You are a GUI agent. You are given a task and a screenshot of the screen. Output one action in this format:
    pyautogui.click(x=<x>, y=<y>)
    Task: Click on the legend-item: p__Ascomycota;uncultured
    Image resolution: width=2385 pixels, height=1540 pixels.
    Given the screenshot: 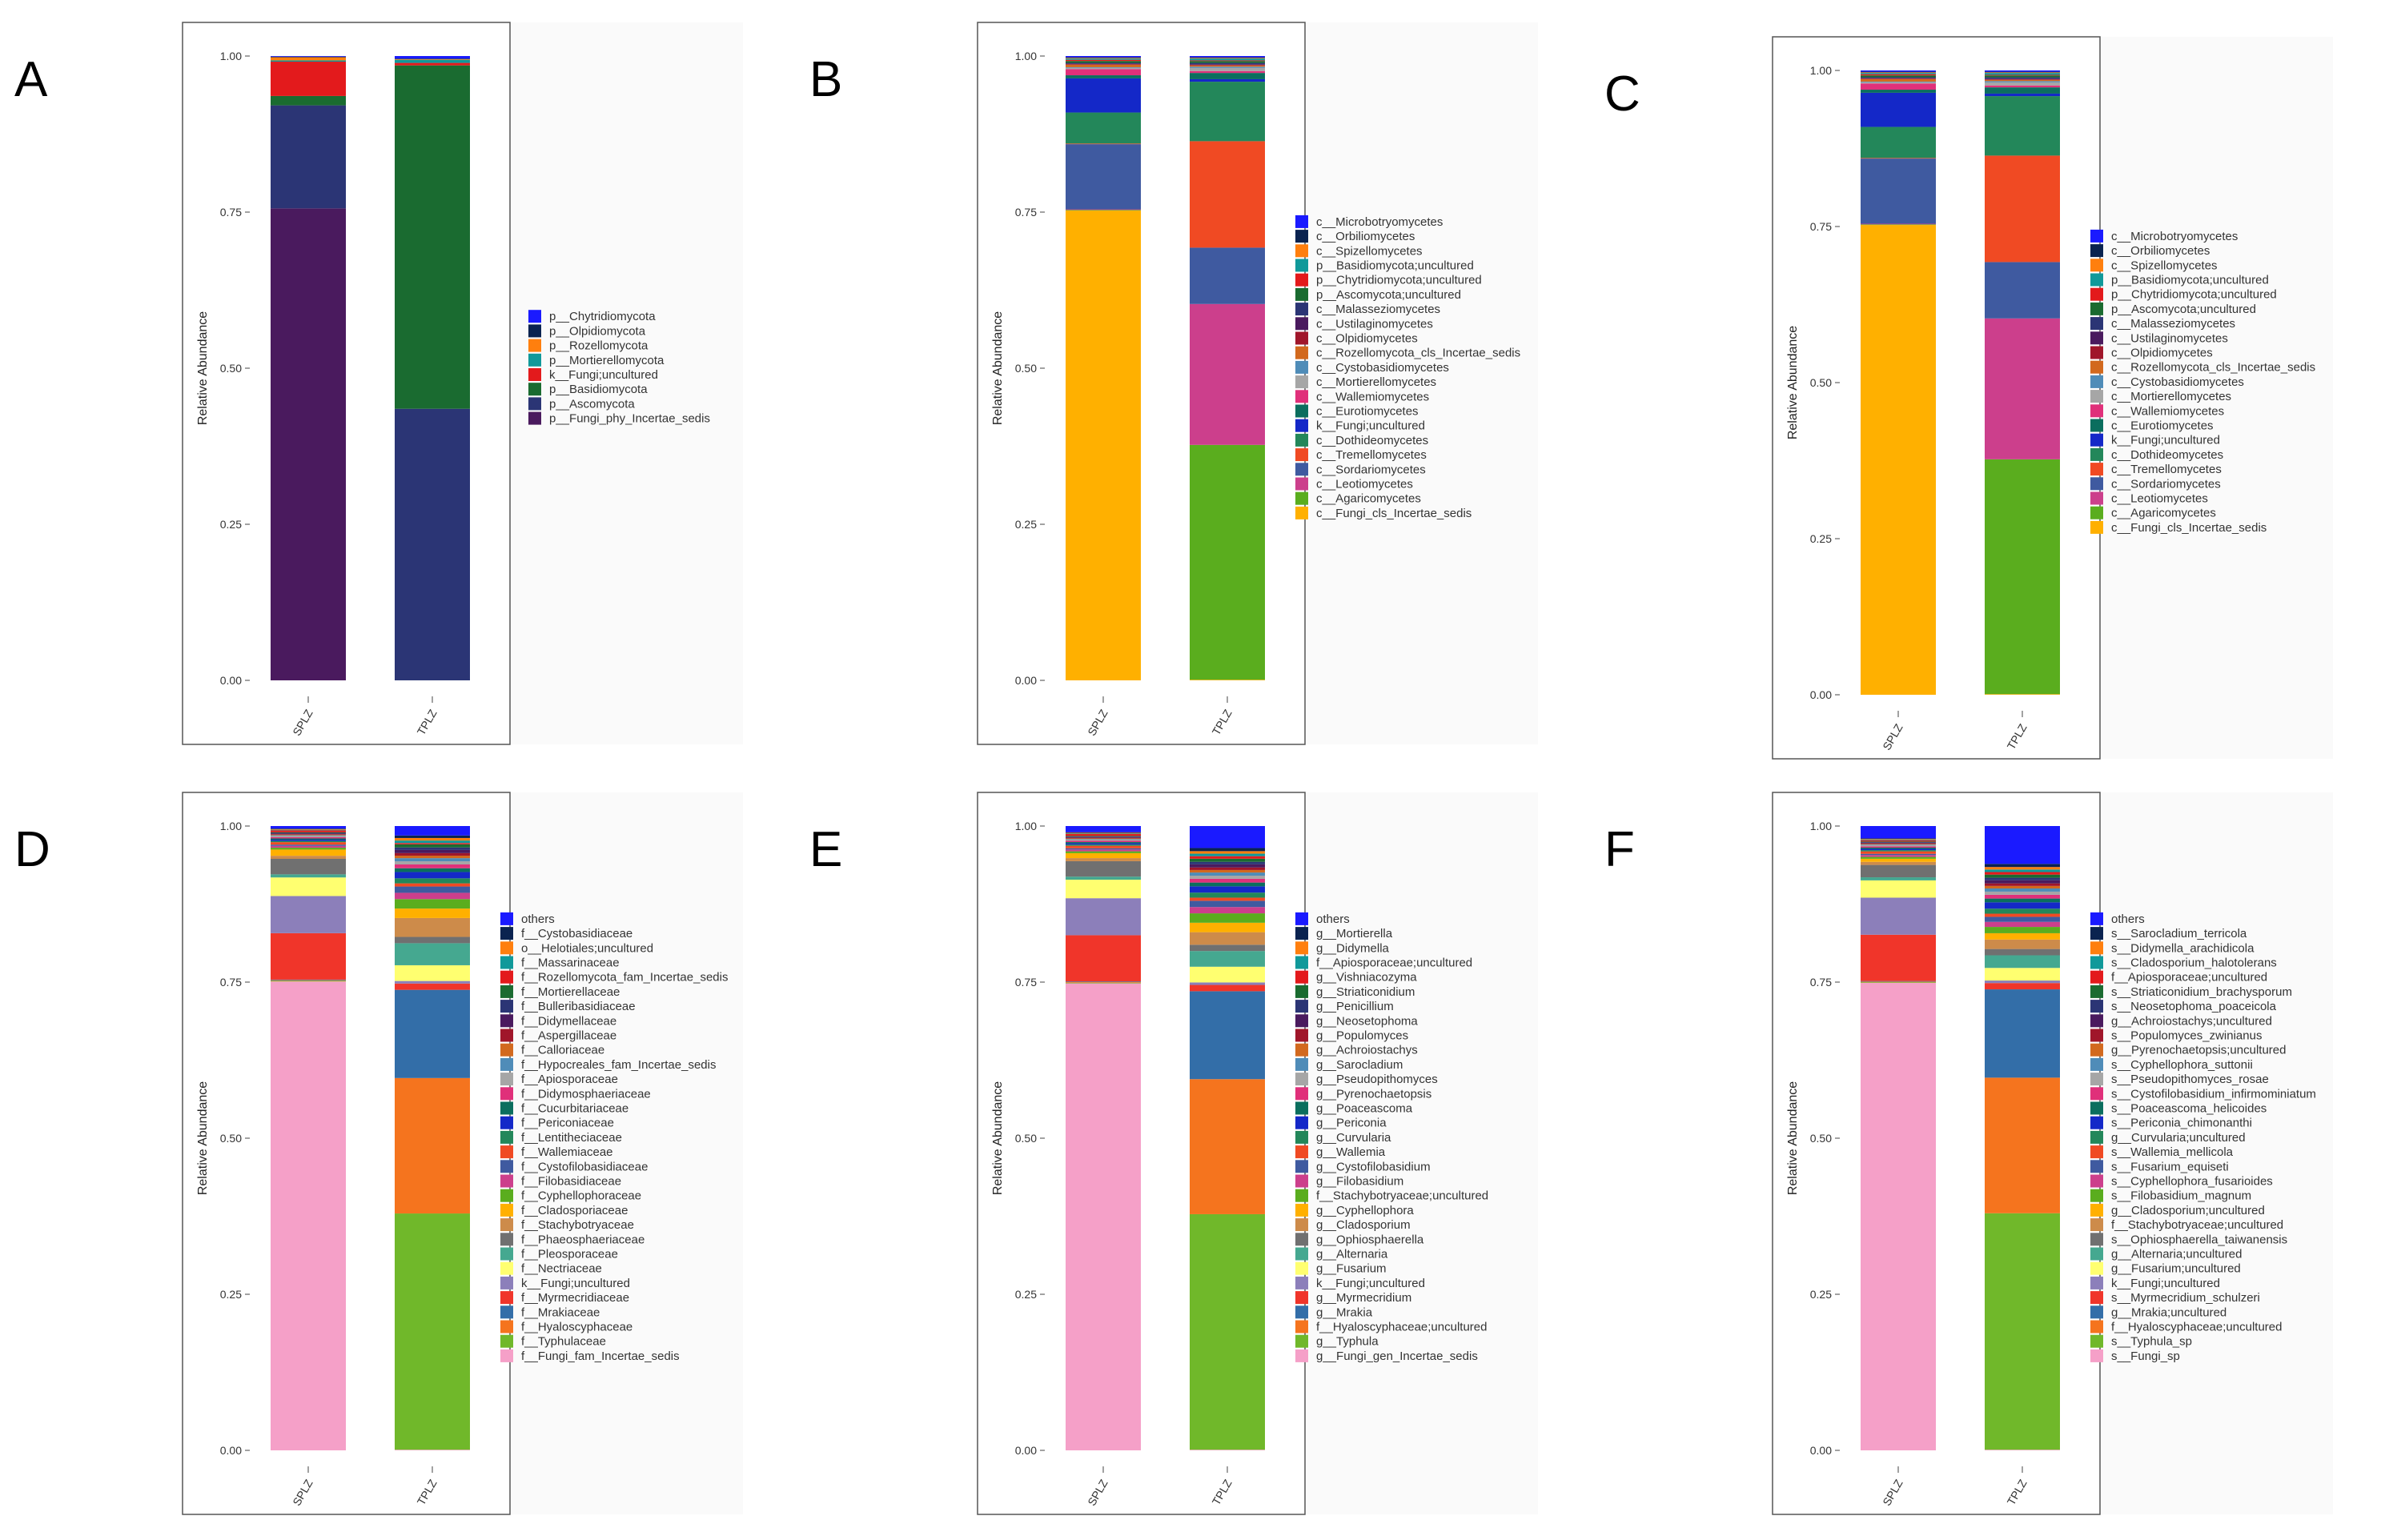 What is the action you would take?
    pyautogui.click(x=2173, y=309)
    